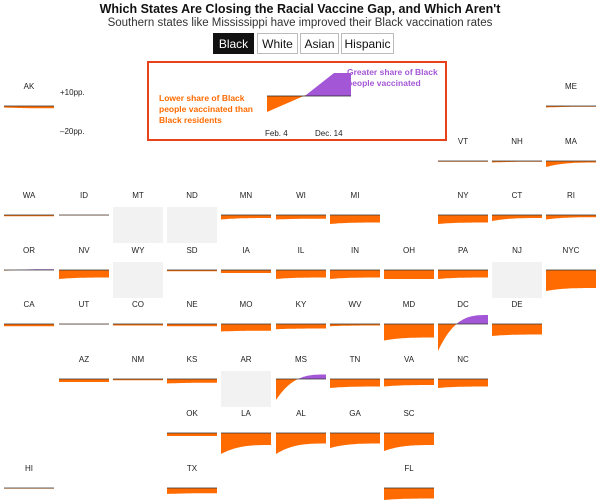 The width and height of the screenshot is (600, 504). I want to click on area-negative-ma, so click(571, 164).